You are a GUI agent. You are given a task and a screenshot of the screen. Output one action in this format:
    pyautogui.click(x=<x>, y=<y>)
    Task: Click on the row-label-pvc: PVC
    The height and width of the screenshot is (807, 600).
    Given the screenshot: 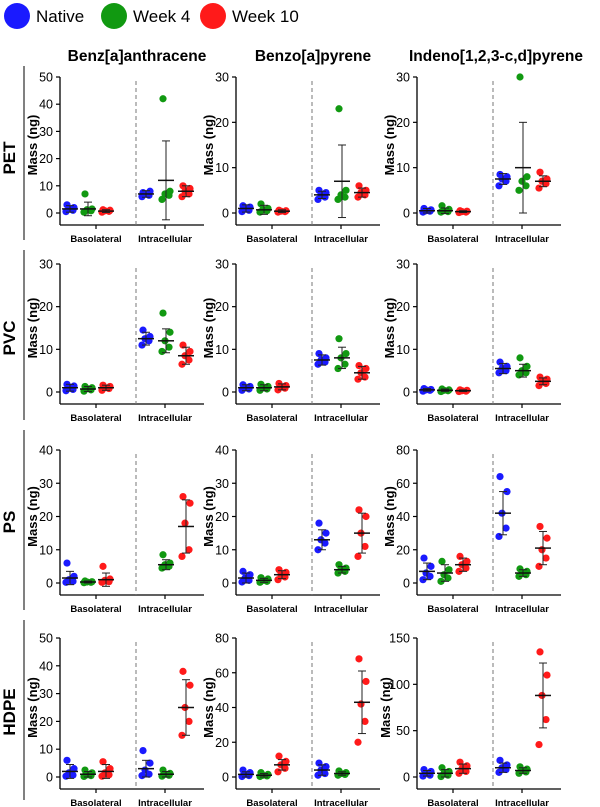 What is the action you would take?
    pyautogui.click(x=9, y=338)
    